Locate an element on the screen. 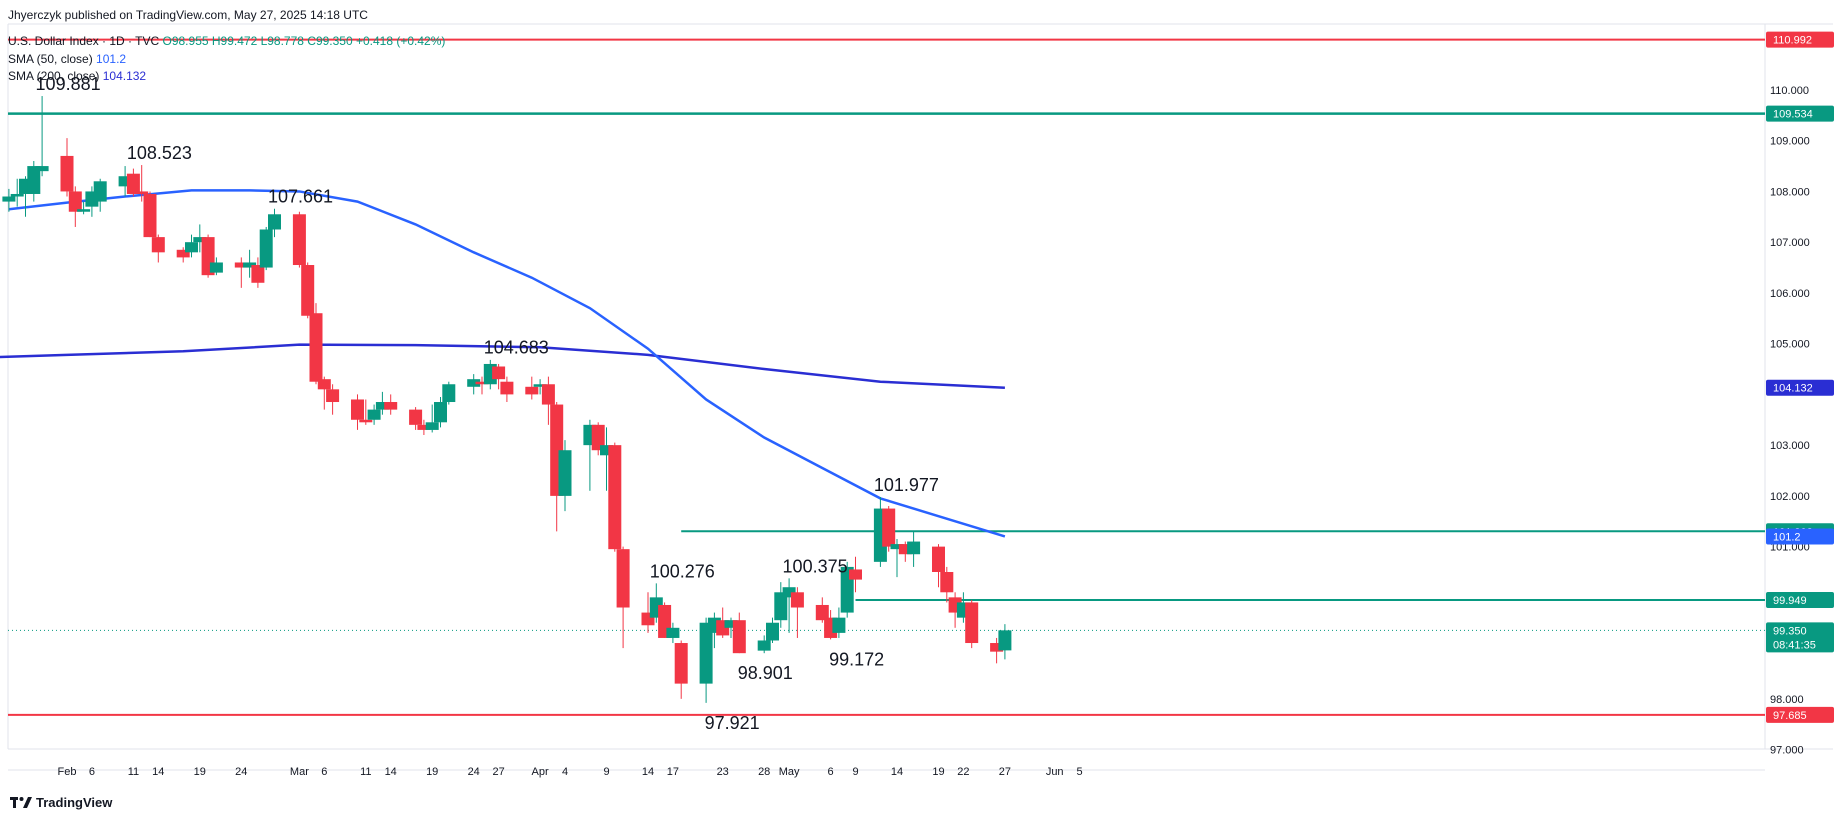 The height and width of the screenshot is (820, 1835). tradingview-logo-icon is located at coordinates (21, 802).